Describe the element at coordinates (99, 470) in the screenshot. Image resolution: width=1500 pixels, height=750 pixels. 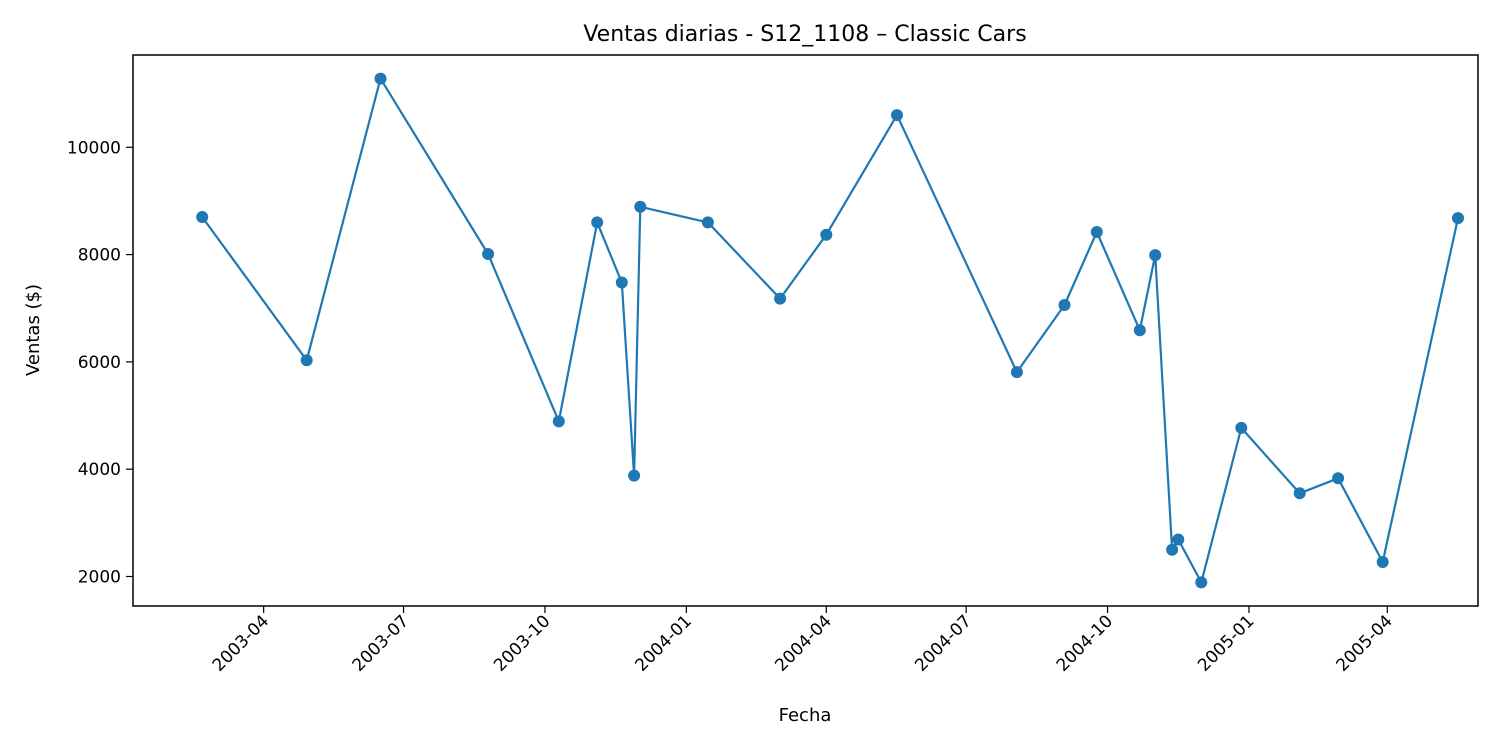
I see `y-tick-label: 4000` at that location.